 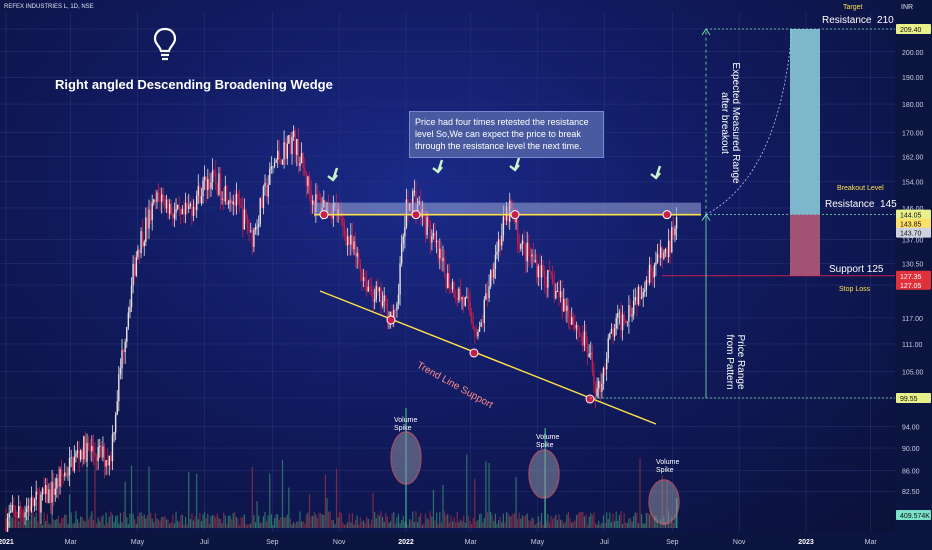 I want to click on trend-line, so click(x=488, y=357).